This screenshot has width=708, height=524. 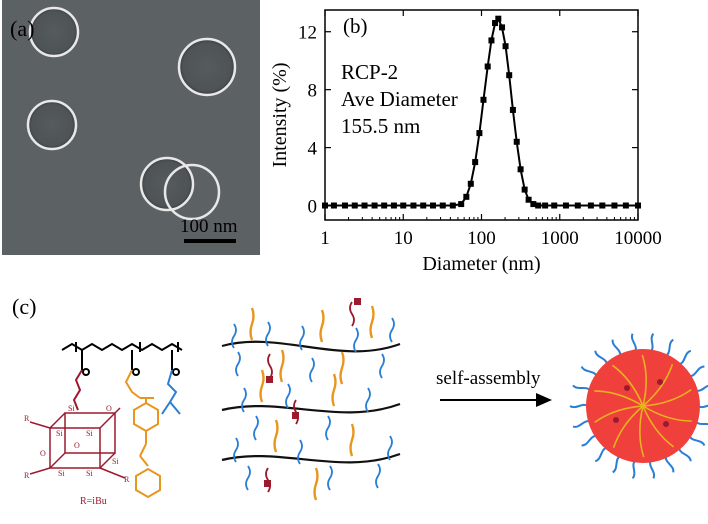 I want to click on poss-atom-labels: R Si Si Si O O Si Si Si R R O, so click(x=77, y=444).